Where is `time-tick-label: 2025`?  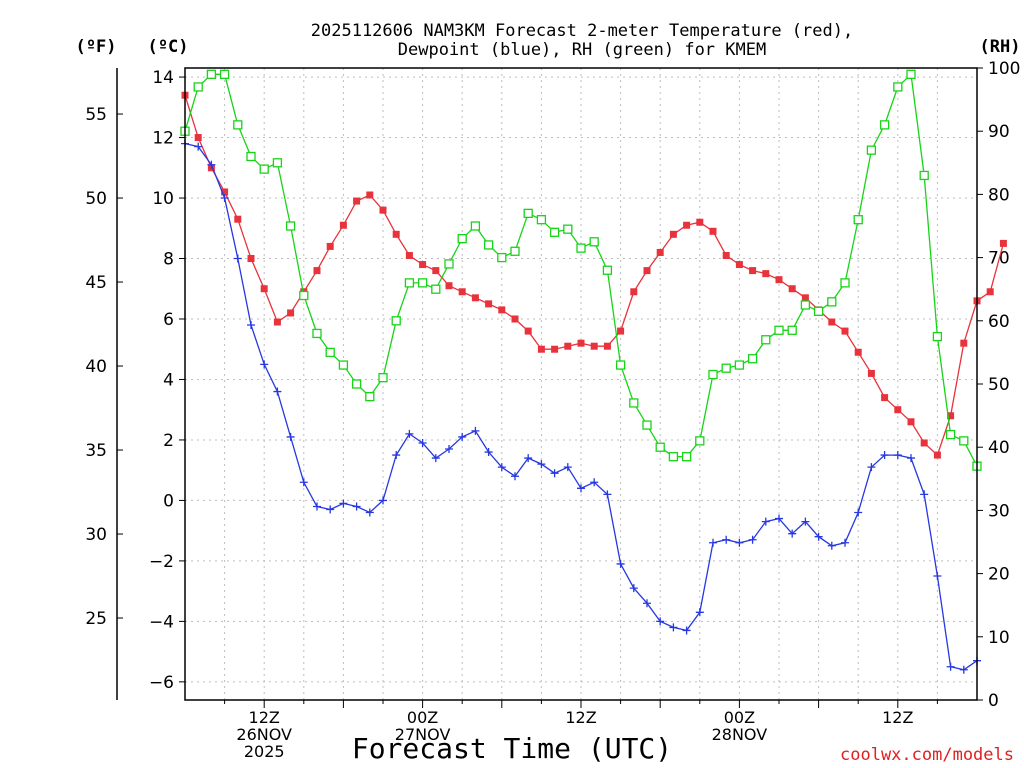
time-tick-label: 2025 is located at coordinates (264, 751).